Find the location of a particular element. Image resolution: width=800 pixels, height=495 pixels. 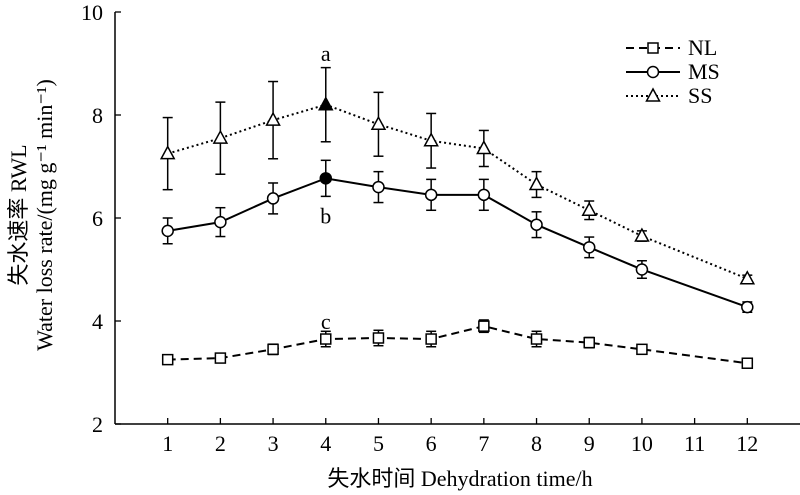

x-tick-label: 5 is located at coordinates (378, 443).